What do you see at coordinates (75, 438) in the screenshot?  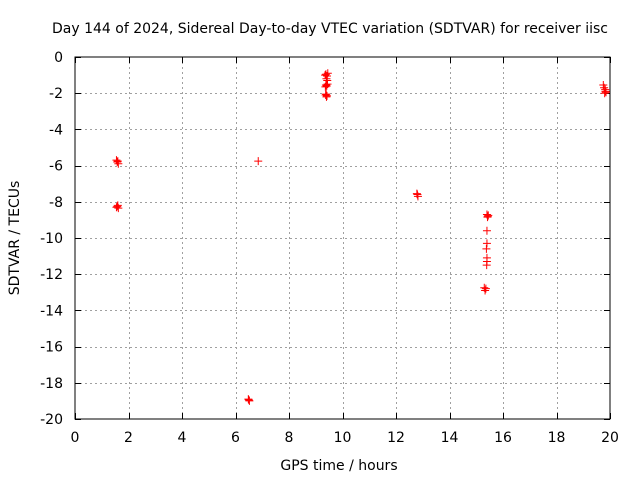 I see `x-tick-label: 0` at bounding box center [75, 438].